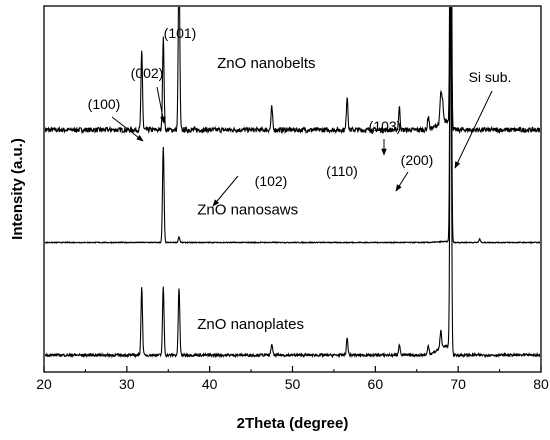  I want to click on series-label: ZnO nanobelts, so click(266, 63).